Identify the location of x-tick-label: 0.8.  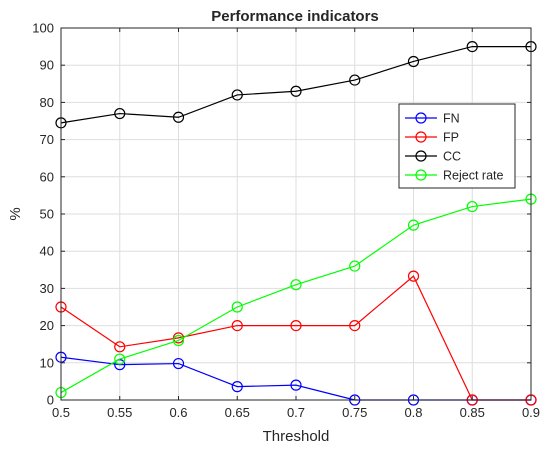
(413, 412).